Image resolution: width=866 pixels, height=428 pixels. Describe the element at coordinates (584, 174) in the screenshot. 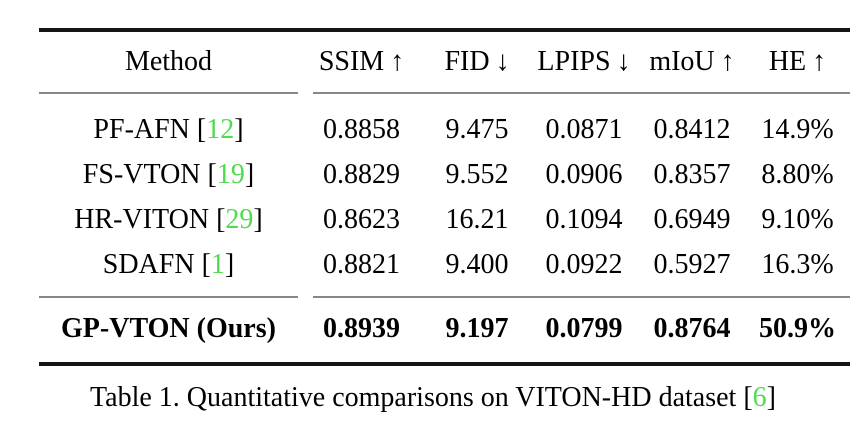

I see `lpips-value: 0.0906` at that location.